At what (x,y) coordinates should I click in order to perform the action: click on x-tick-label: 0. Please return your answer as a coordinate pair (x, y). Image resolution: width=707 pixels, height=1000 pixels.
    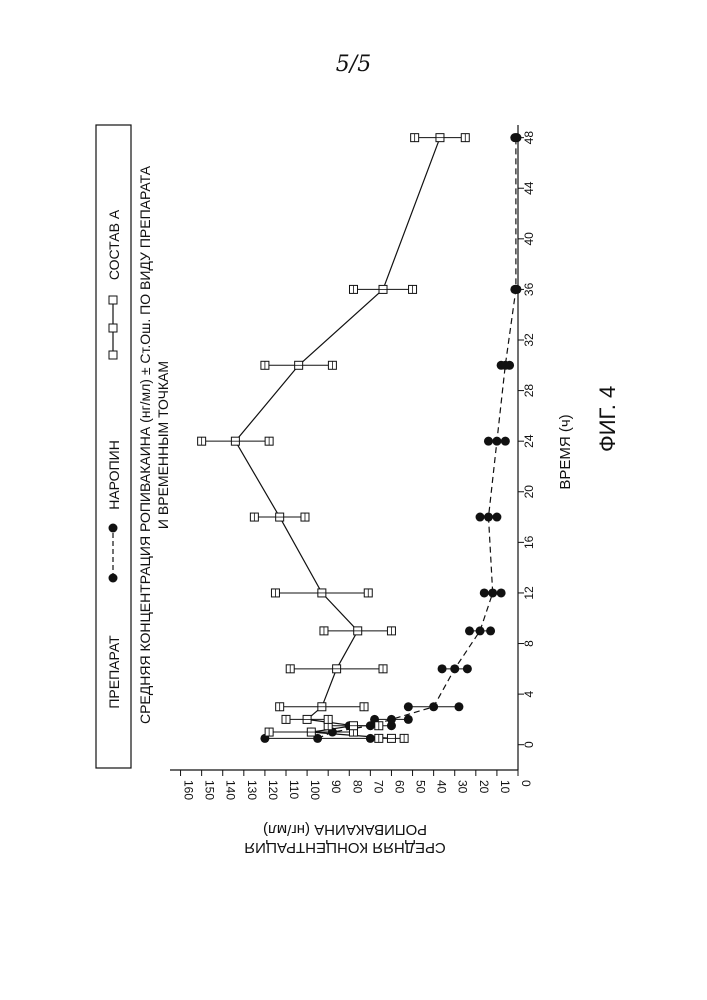
    Looking at the image, I should click on (529, 744).